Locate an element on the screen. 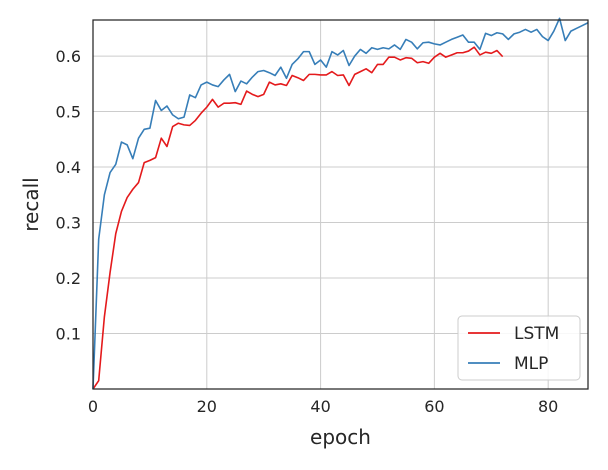 The image size is (608, 470). y-tick-labels: 0.1 0.2 0.3 0.4 0.5 0.6 is located at coordinates (68, 195).